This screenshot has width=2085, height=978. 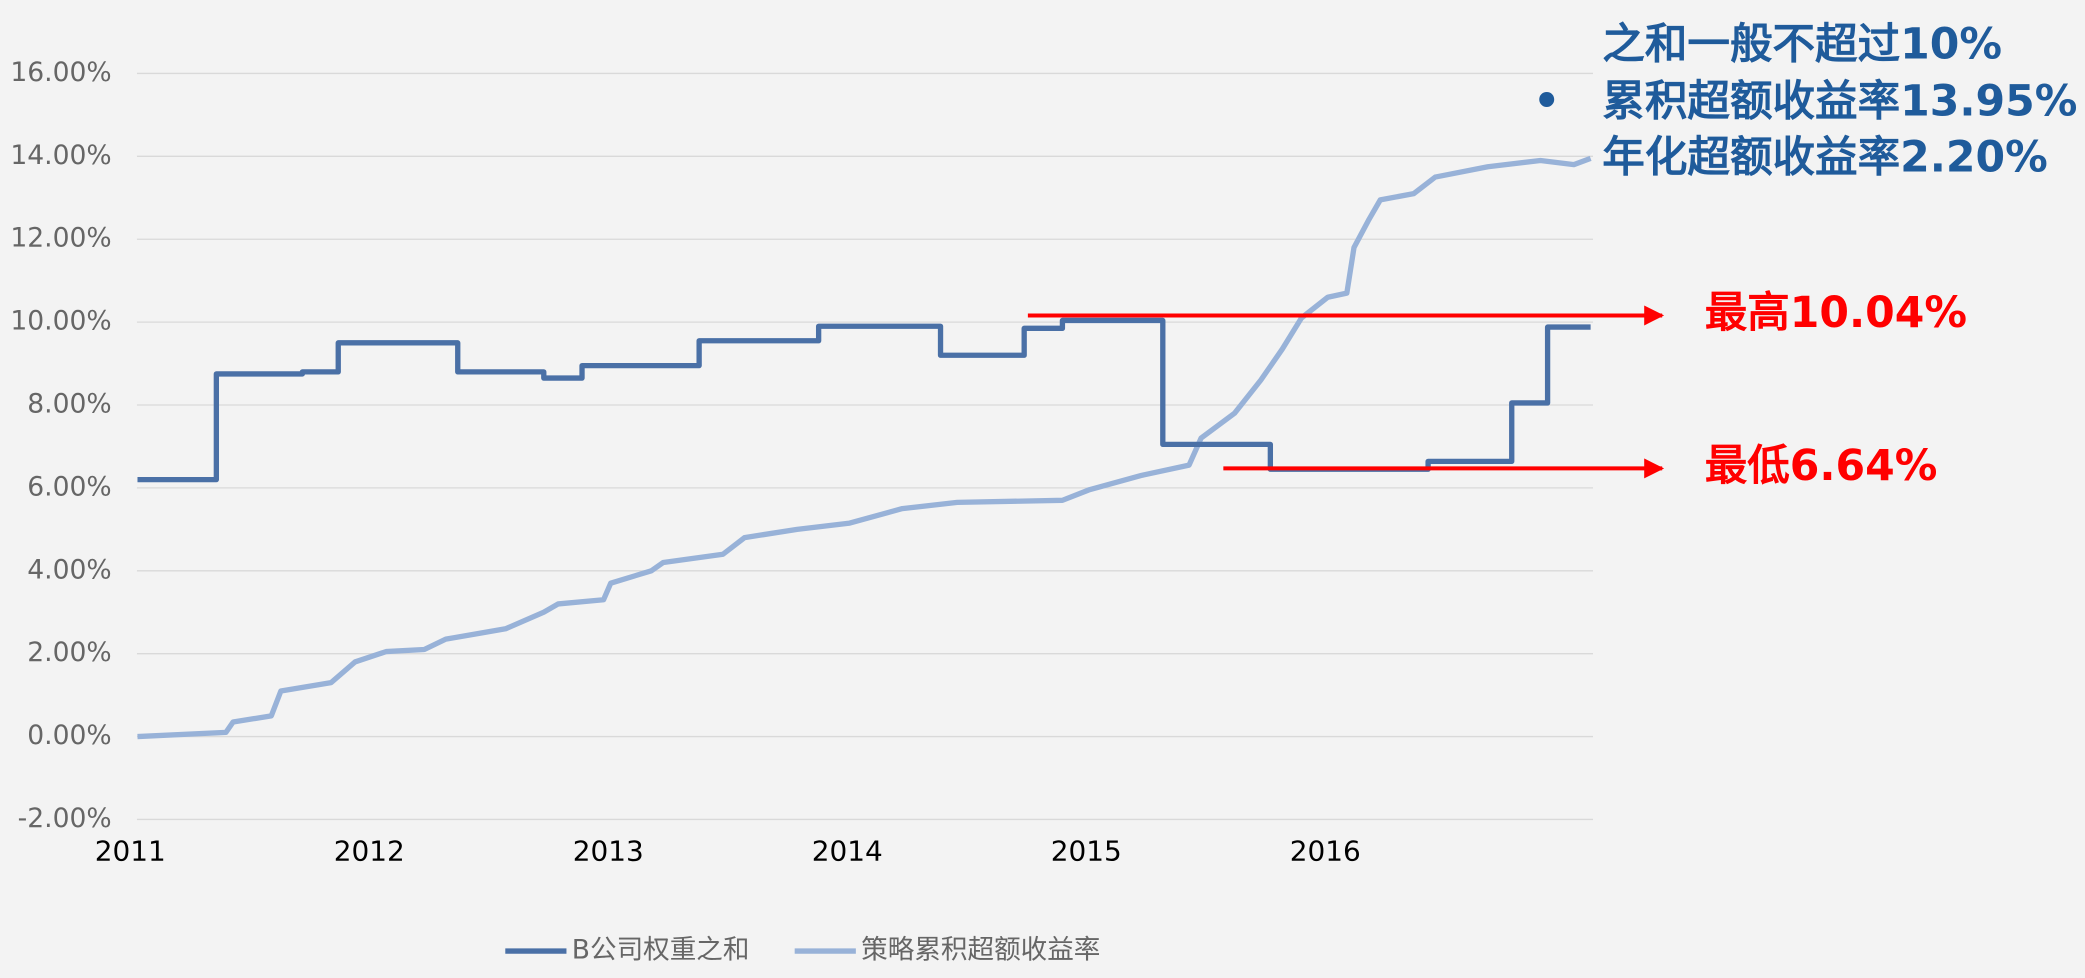 What do you see at coordinates (69, 486) in the screenshot?
I see `y-tick-label: 6.00%` at bounding box center [69, 486].